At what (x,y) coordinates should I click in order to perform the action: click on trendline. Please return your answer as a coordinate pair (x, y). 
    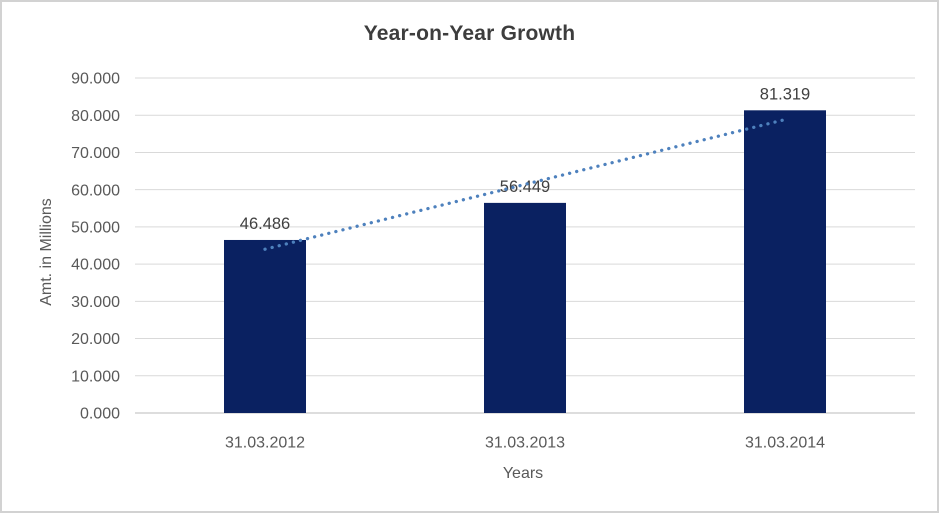
    Looking at the image, I should click on (525, 184).